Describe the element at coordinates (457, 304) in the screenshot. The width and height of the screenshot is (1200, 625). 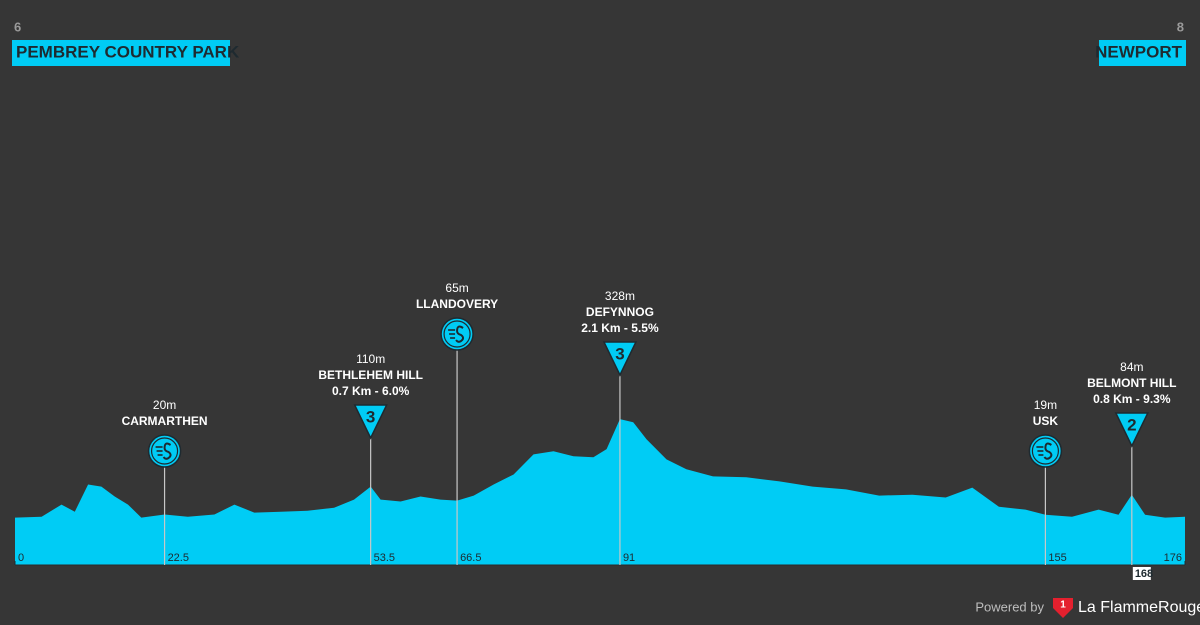
I see `waypoint-name: LLANDOVERY` at that location.